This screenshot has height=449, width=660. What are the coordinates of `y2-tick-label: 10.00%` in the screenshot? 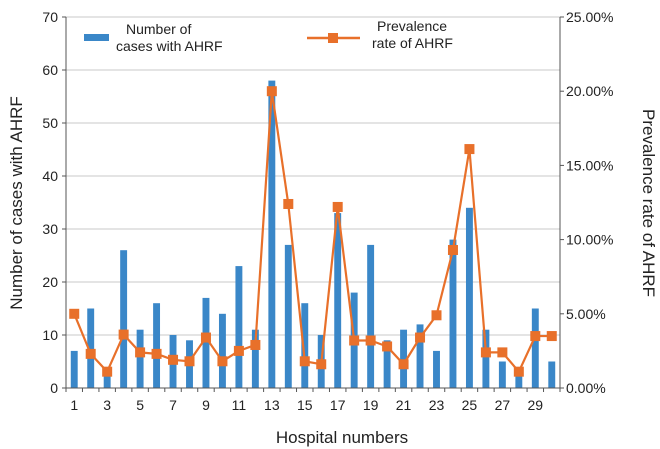 It's located at (589, 240).